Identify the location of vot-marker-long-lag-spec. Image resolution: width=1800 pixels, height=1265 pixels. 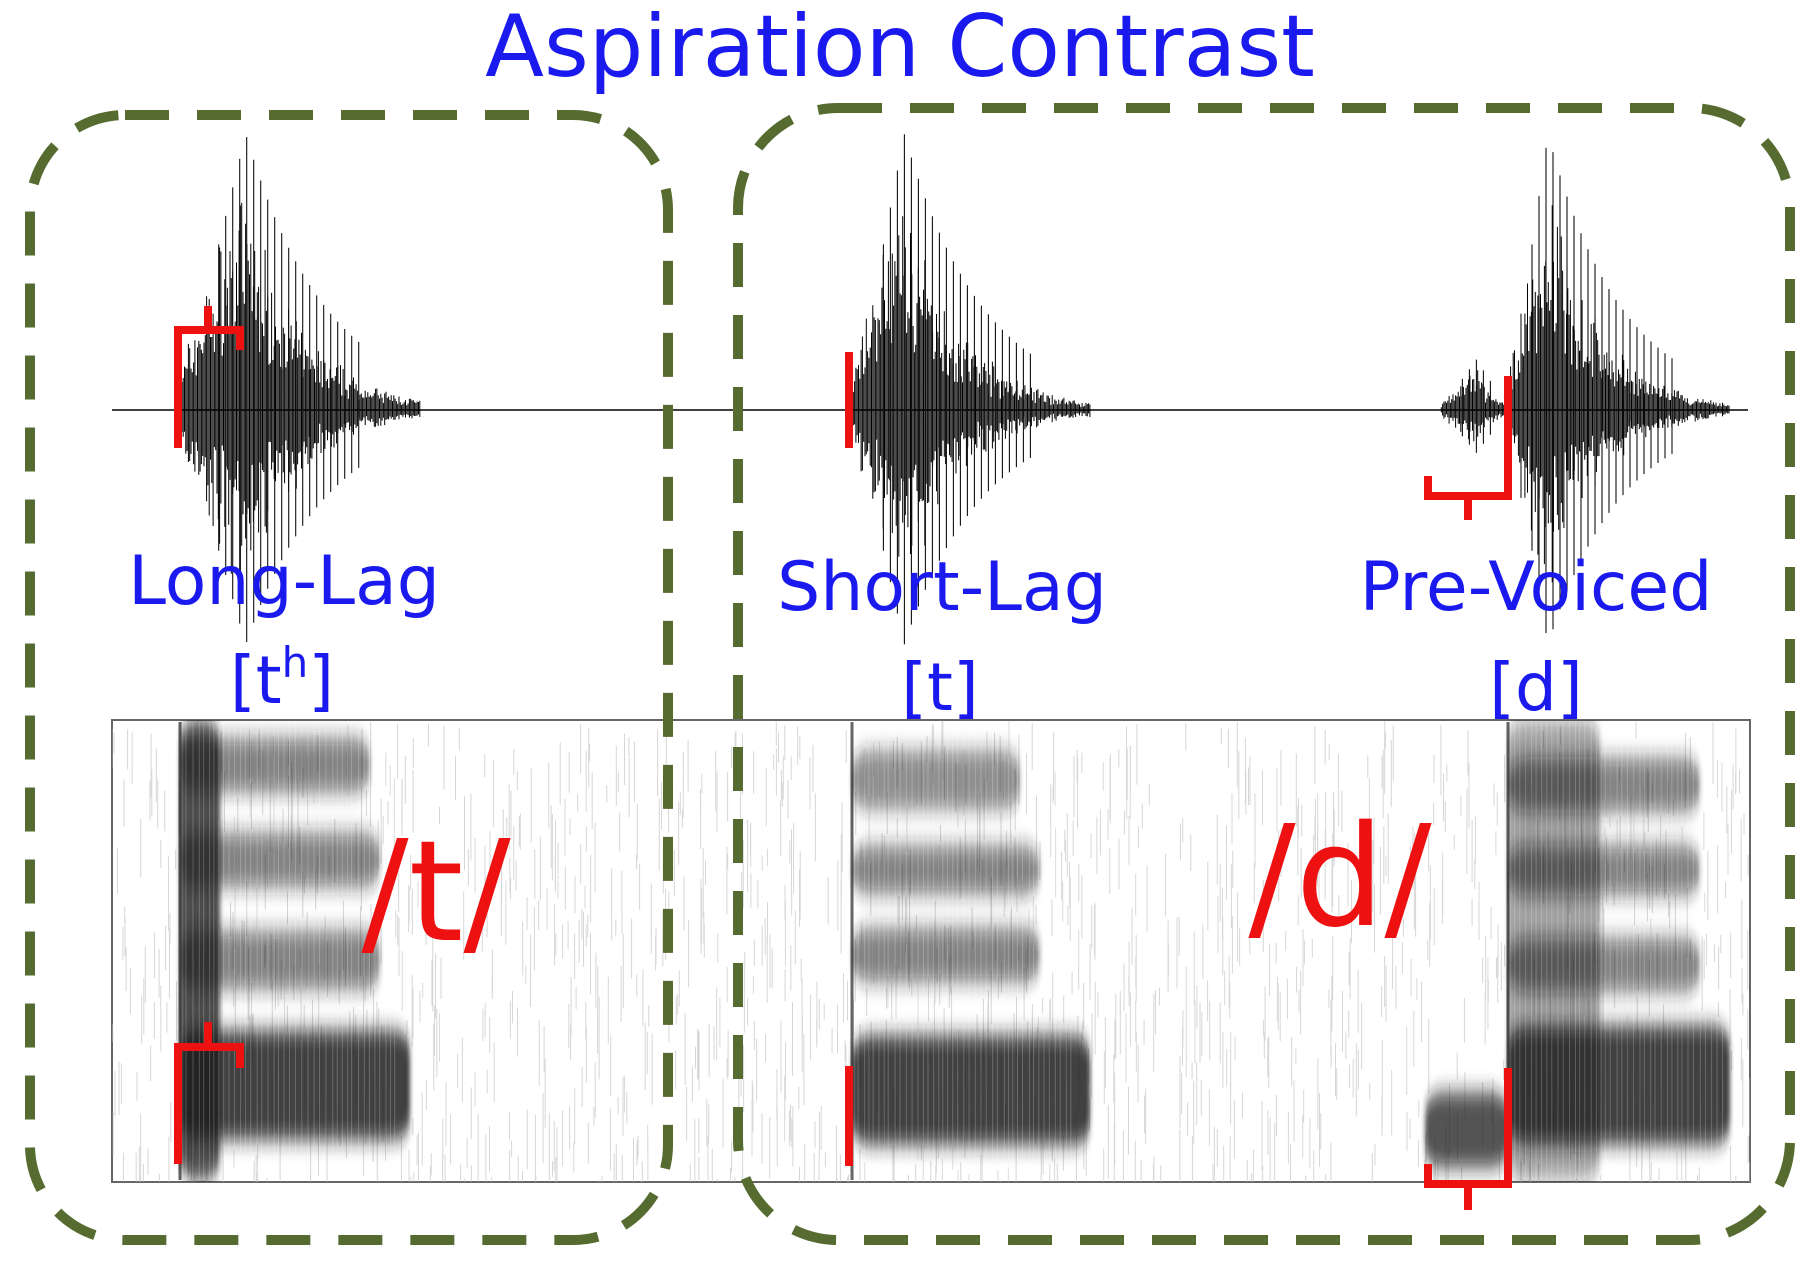
(209, 1093).